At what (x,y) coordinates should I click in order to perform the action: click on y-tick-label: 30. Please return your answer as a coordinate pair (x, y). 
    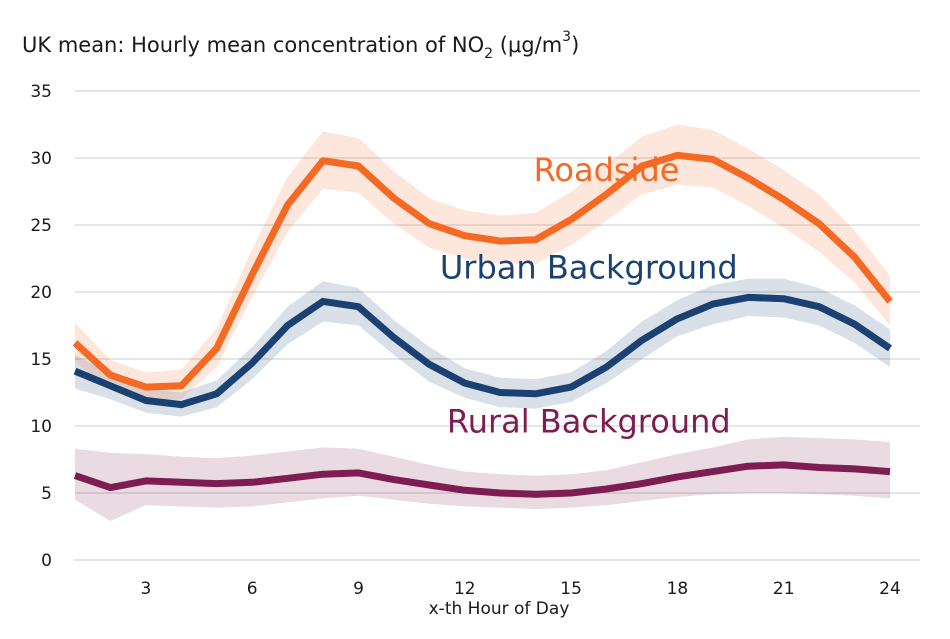
    Looking at the image, I should click on (41, 159).